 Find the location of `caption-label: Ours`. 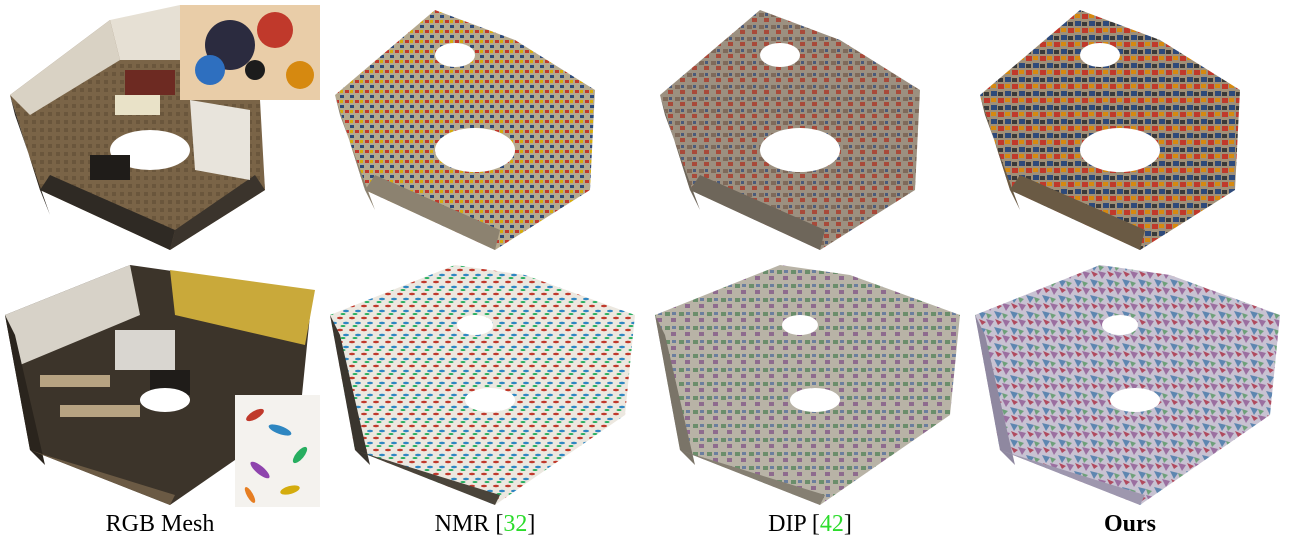

caption-label: Ours is located at coordinates (1129, 524).